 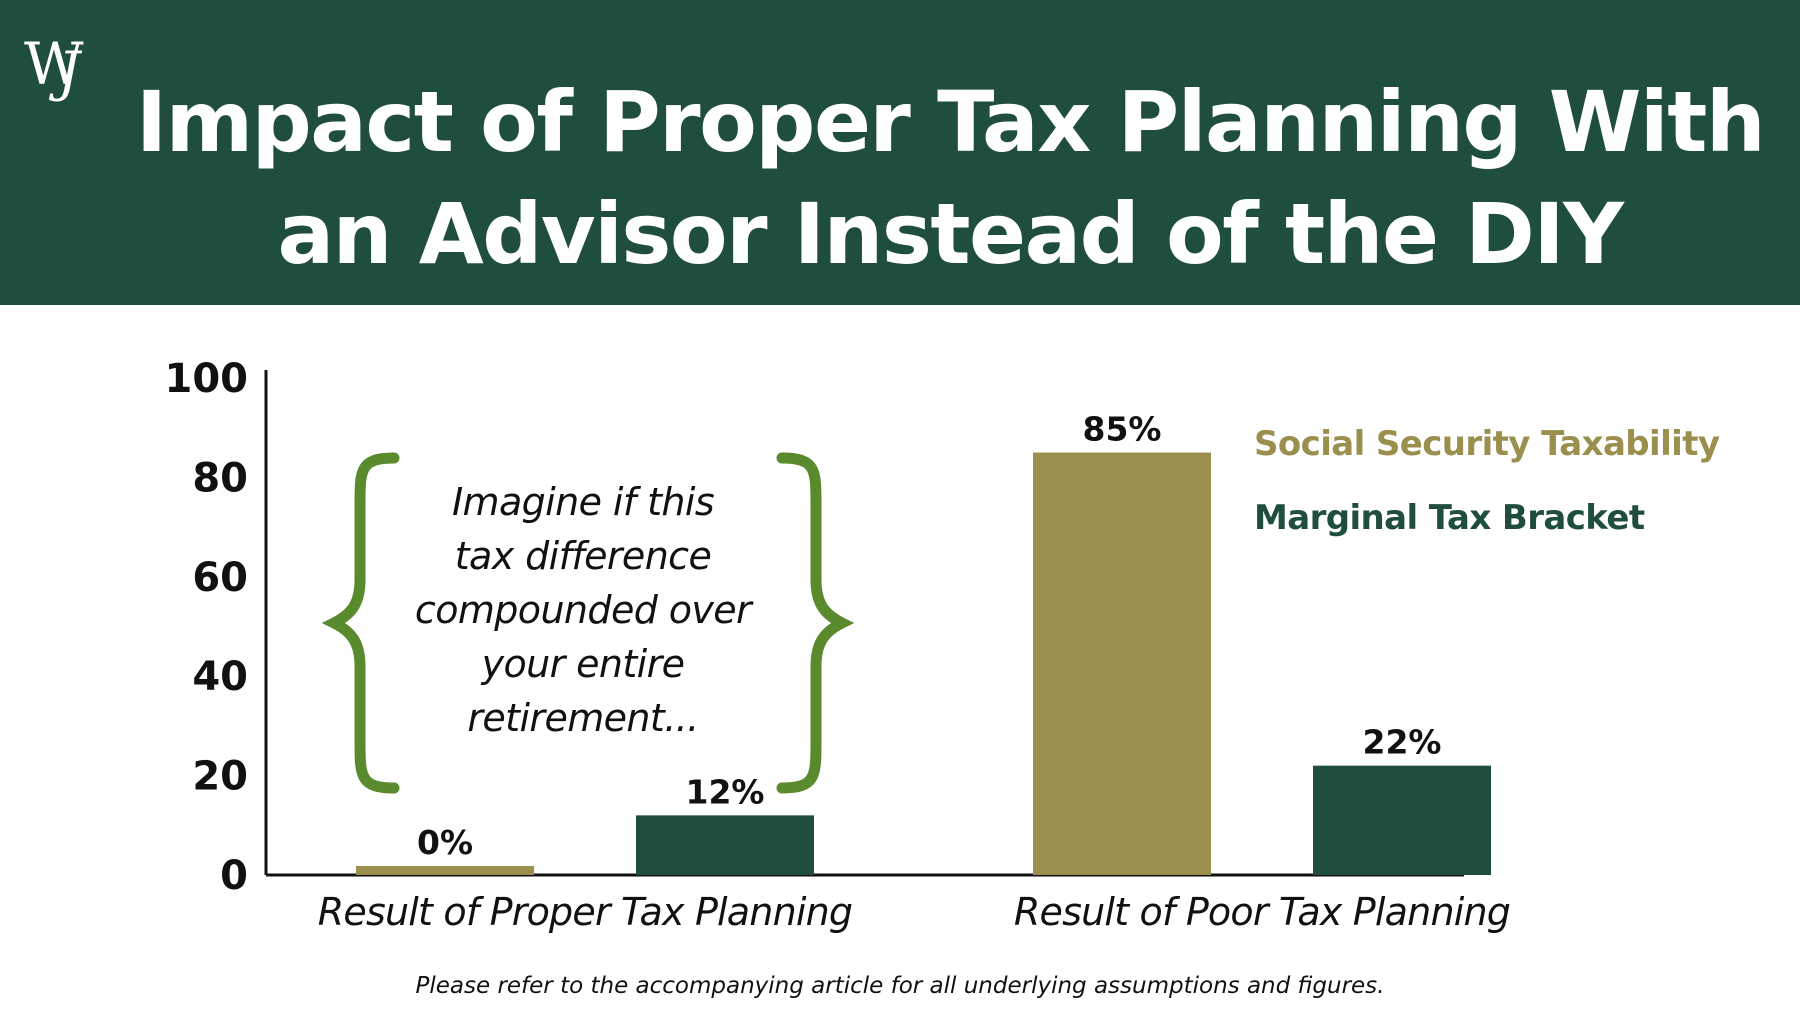 I want to click on x-category-label: Result of Poor Tax Planning, so click(x=1262, y=912).